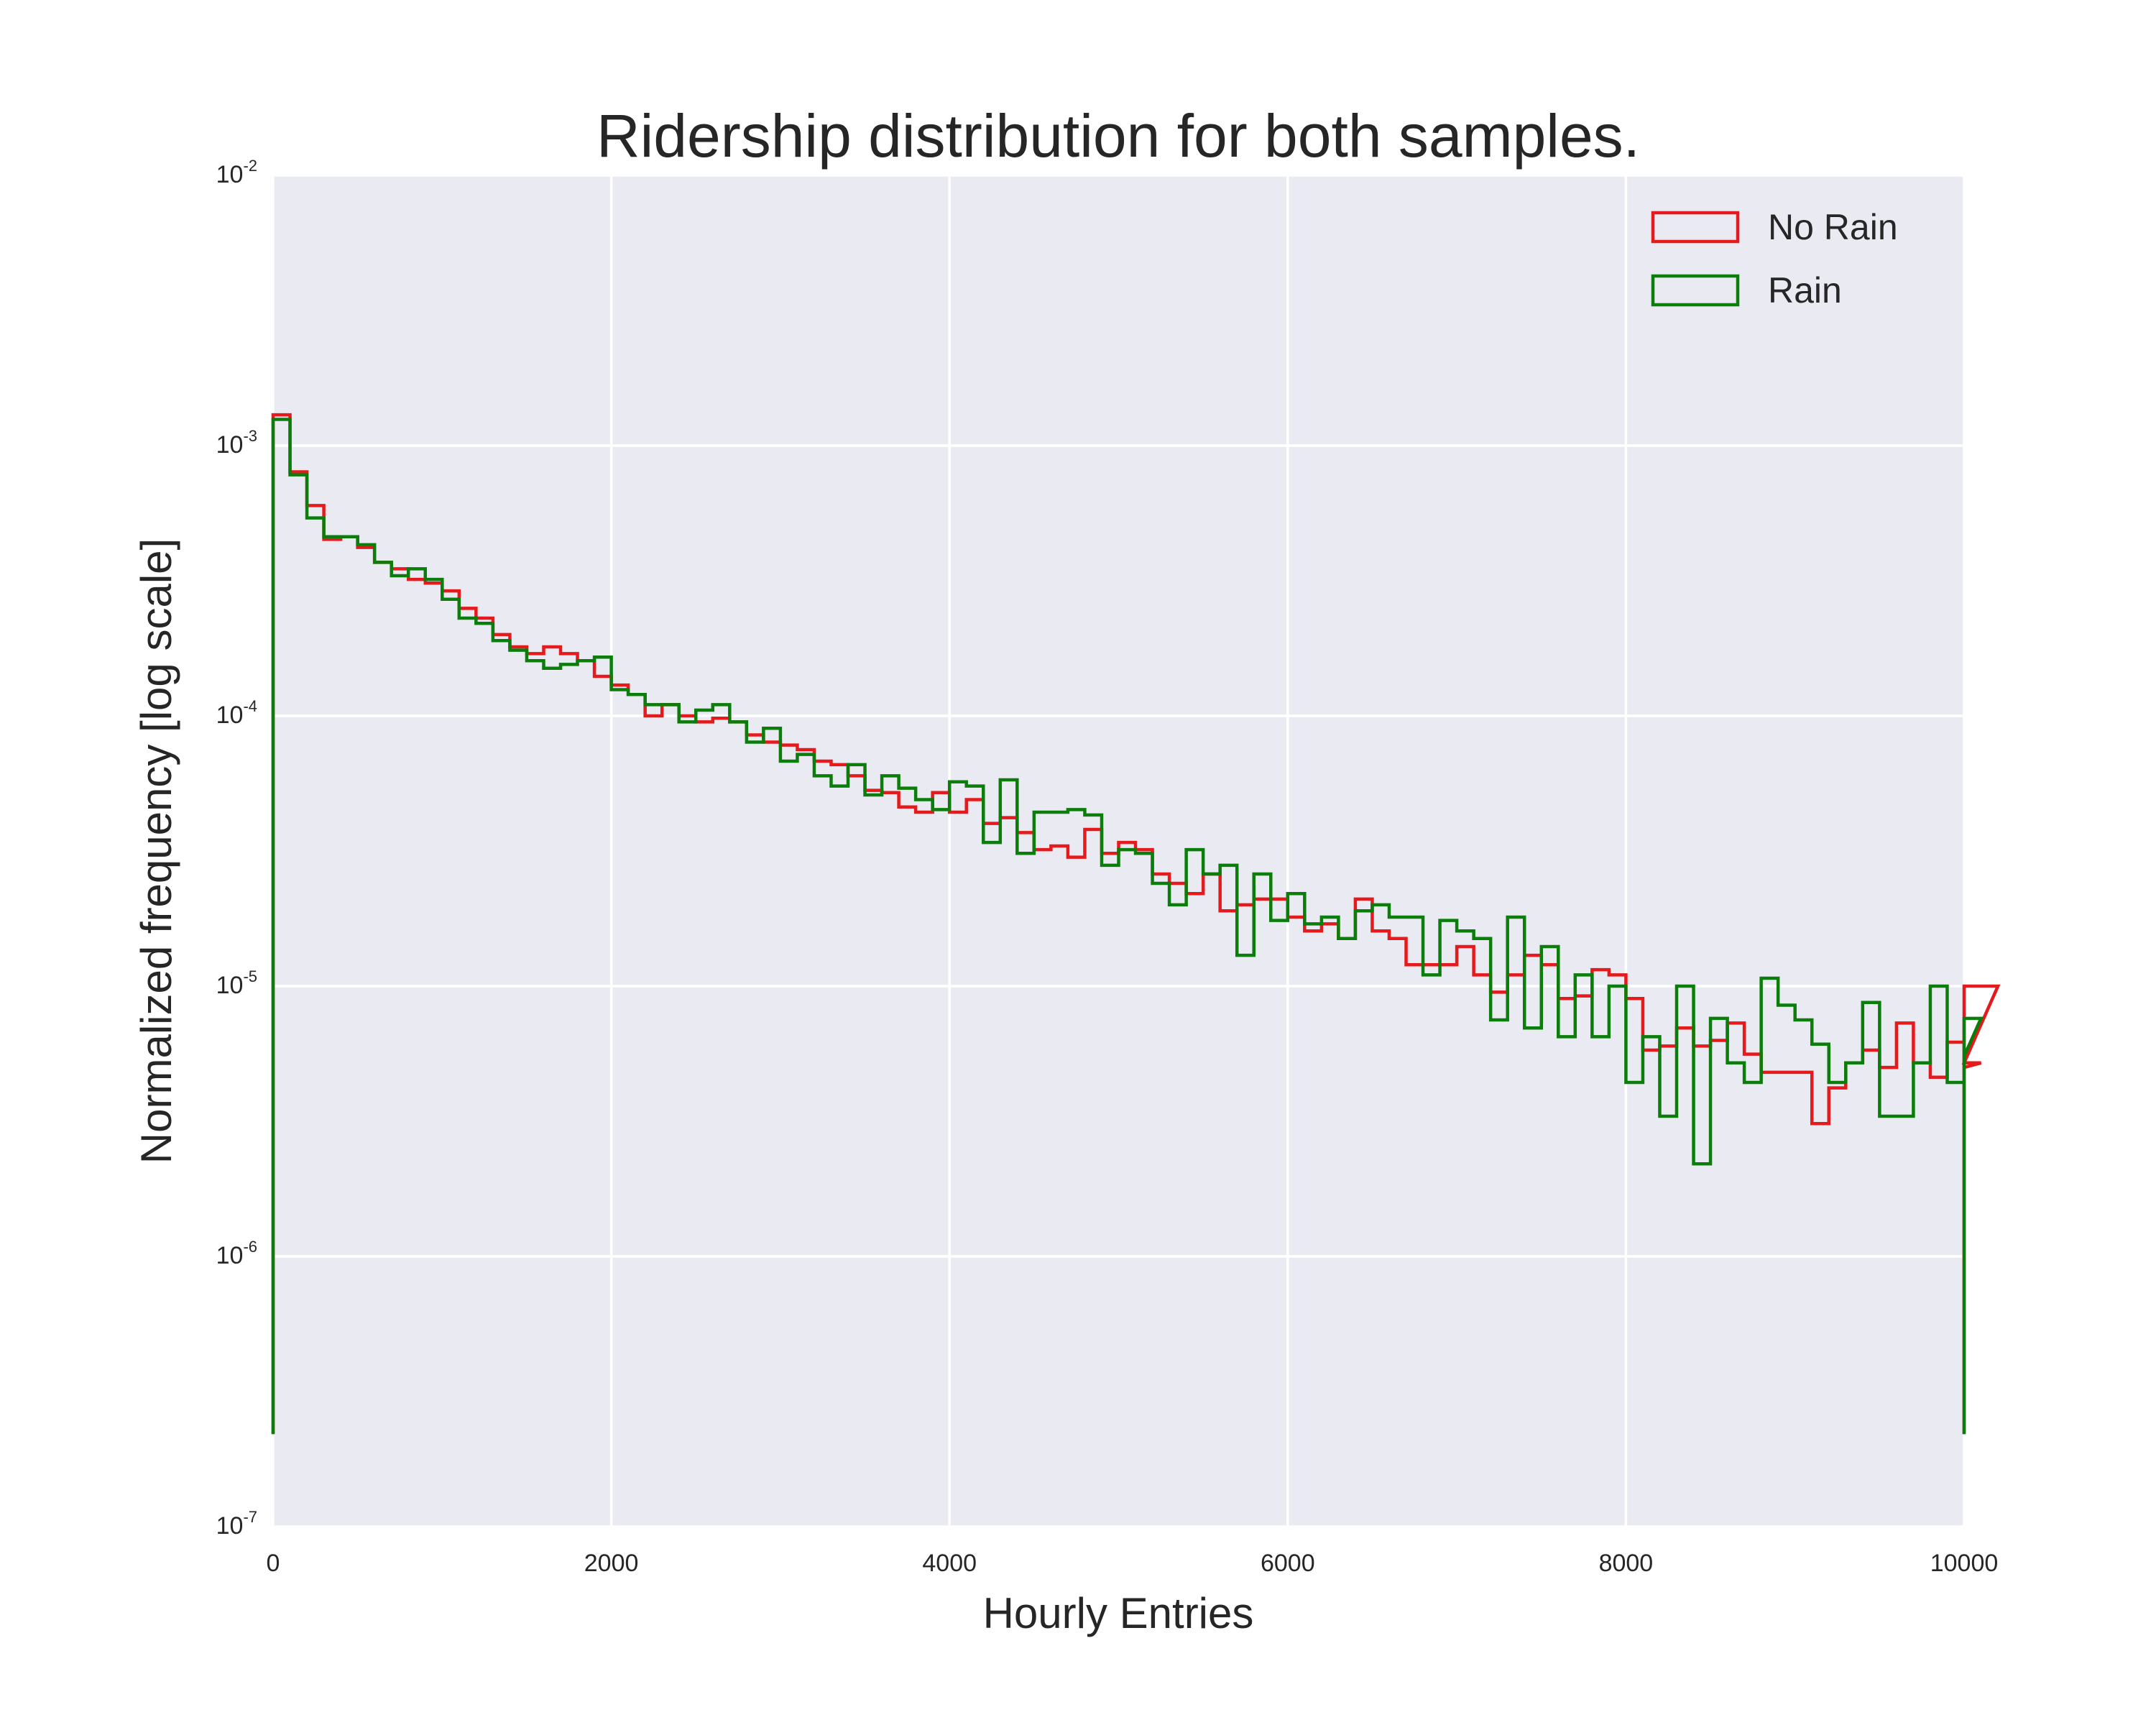 The image size is (2156, 1725). Describe the element at coordinates (1695, 227) in the screenshot. I see `legend-swatch-no-rain` at that location.